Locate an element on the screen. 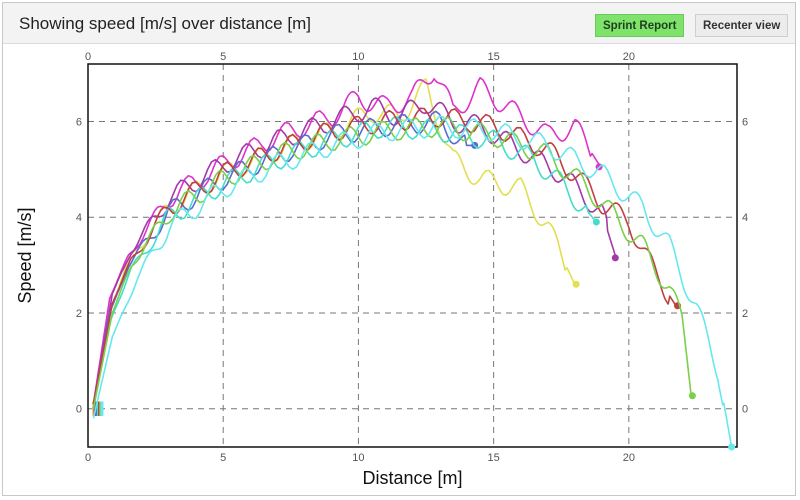 The image size is (800, 500). x-tick-label-top: 0 is located at coordinates (88, 57).